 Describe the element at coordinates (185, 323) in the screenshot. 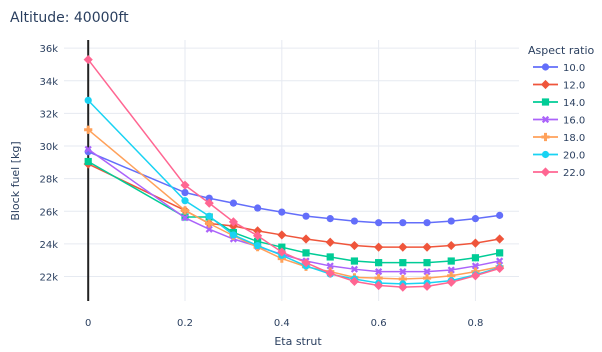

I see `x-tick-label: 0.2` at that location.